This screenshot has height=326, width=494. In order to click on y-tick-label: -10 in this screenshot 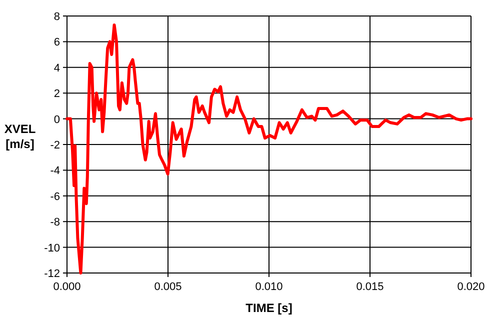, I will do `click(52, 248)`.